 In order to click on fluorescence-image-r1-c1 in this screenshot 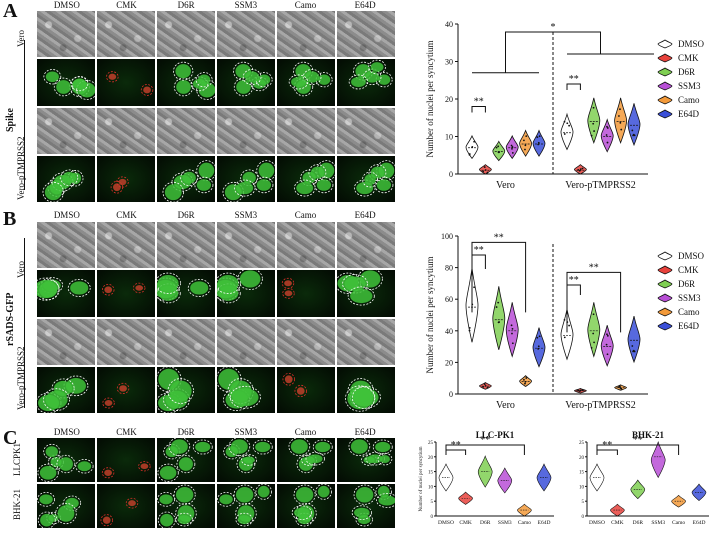, I will do `click(126, 82)`.